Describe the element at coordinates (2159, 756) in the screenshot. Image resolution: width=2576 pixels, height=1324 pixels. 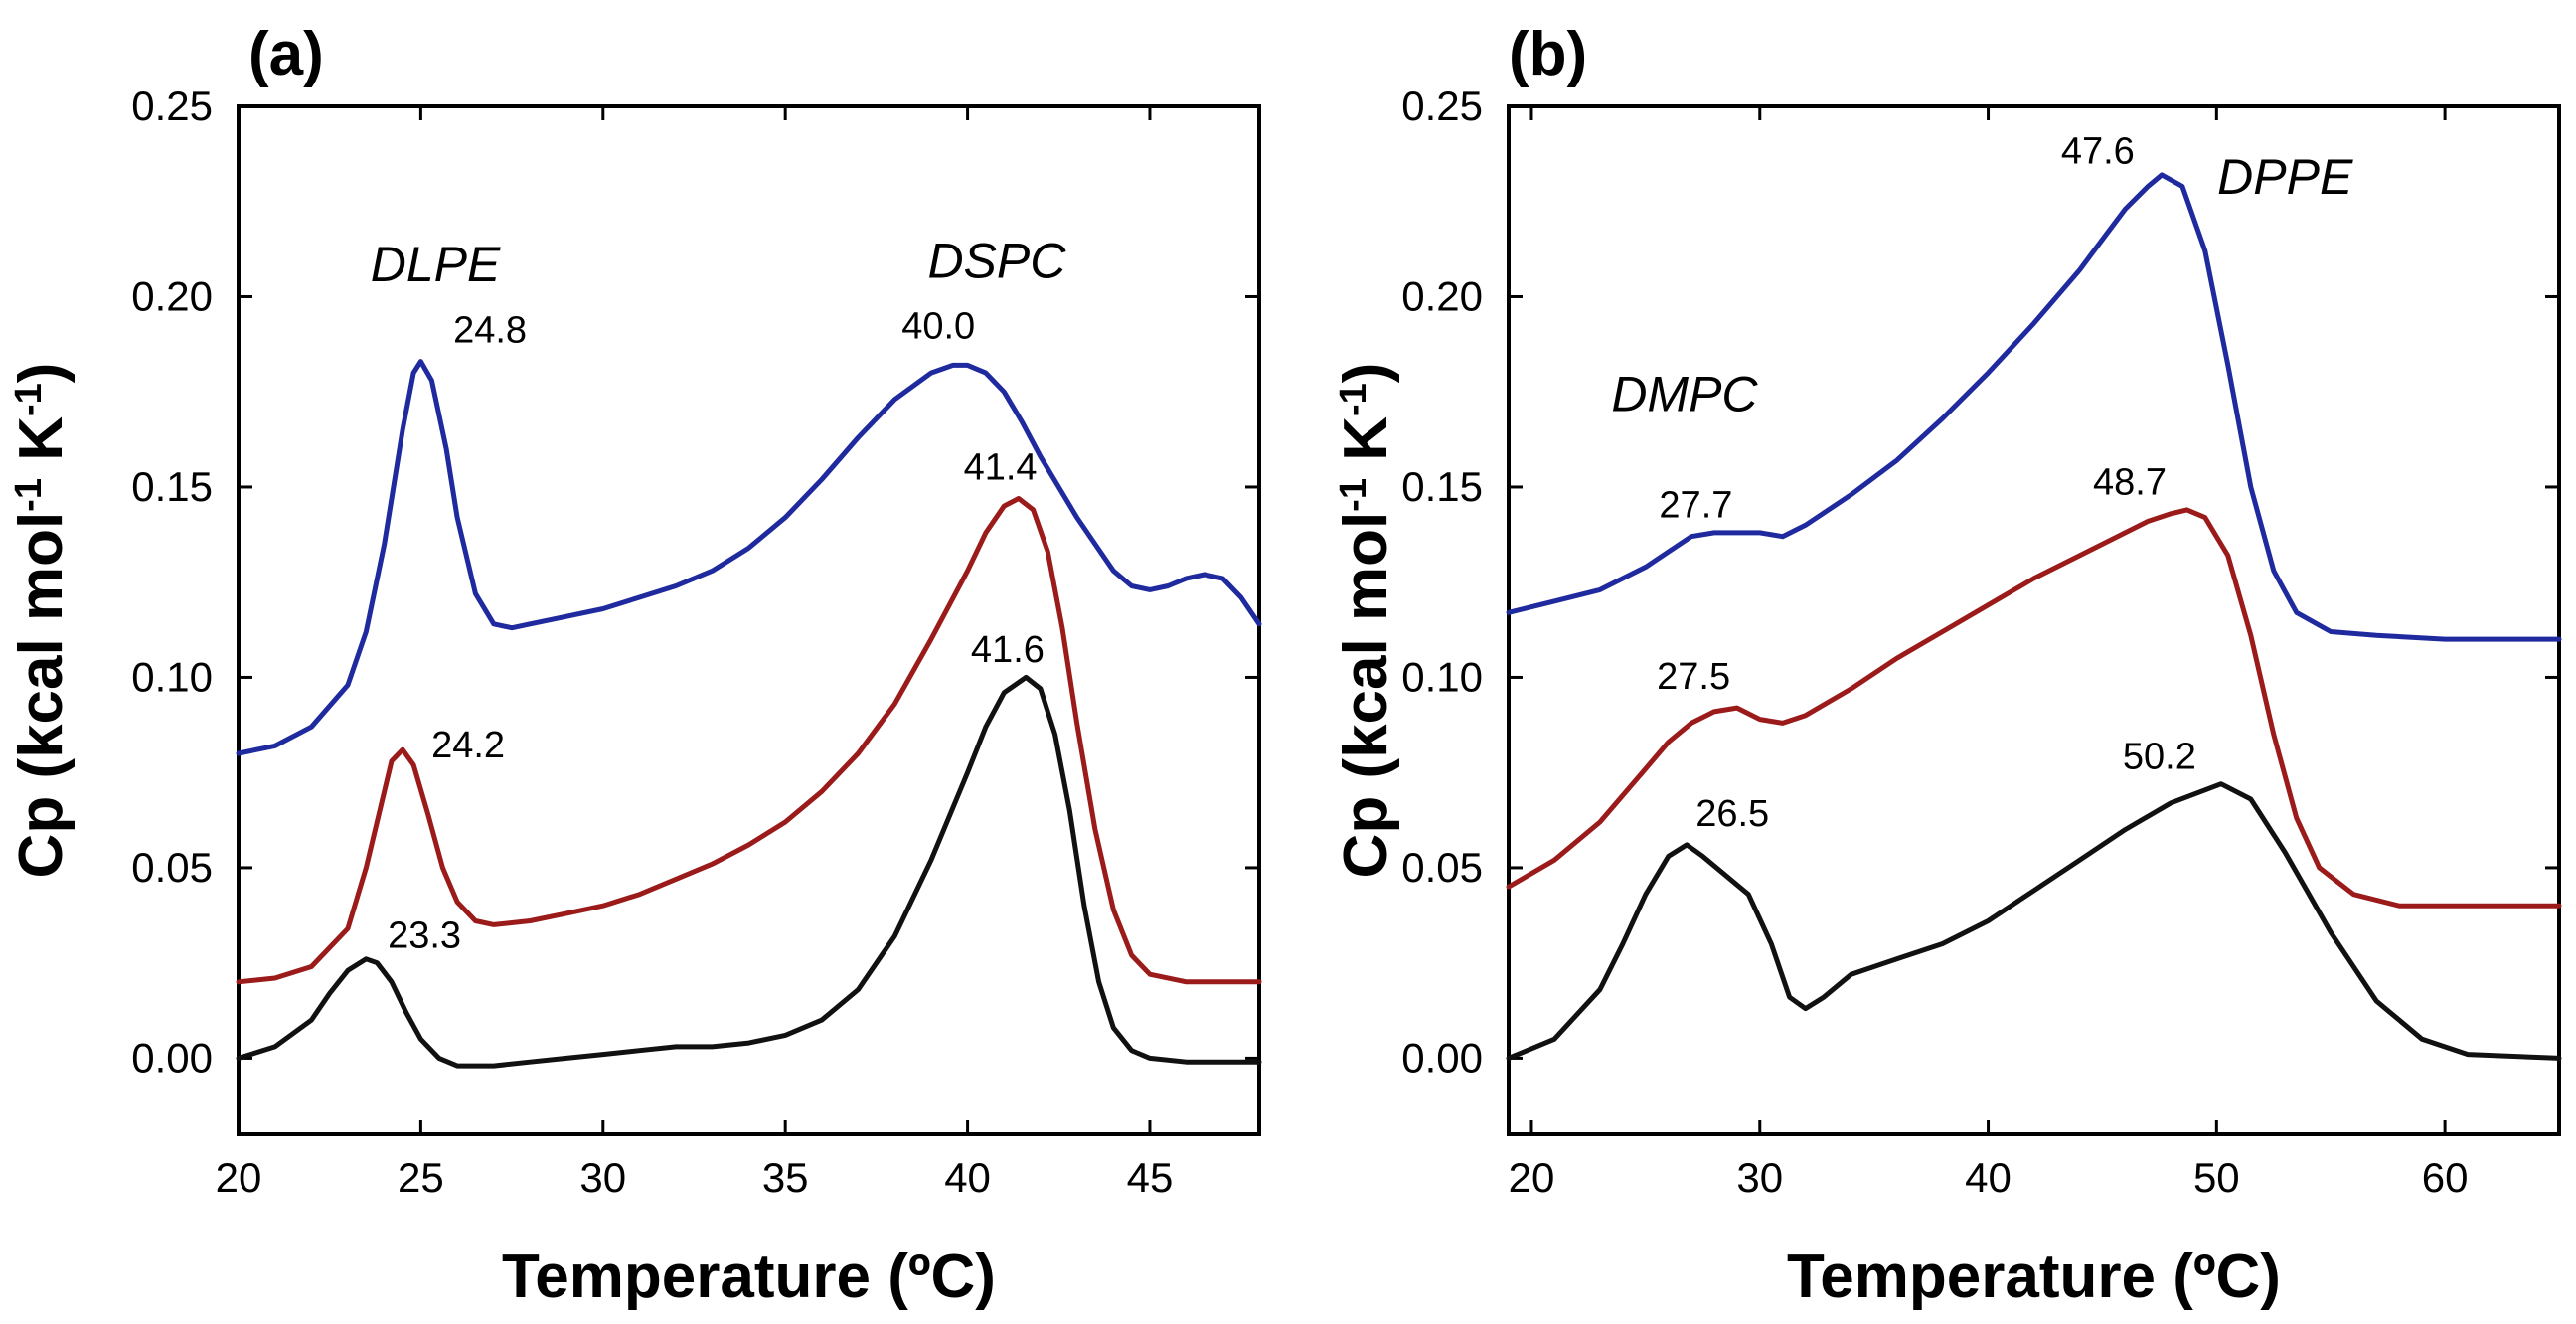
I see `peak-label: 50.2` at that location.